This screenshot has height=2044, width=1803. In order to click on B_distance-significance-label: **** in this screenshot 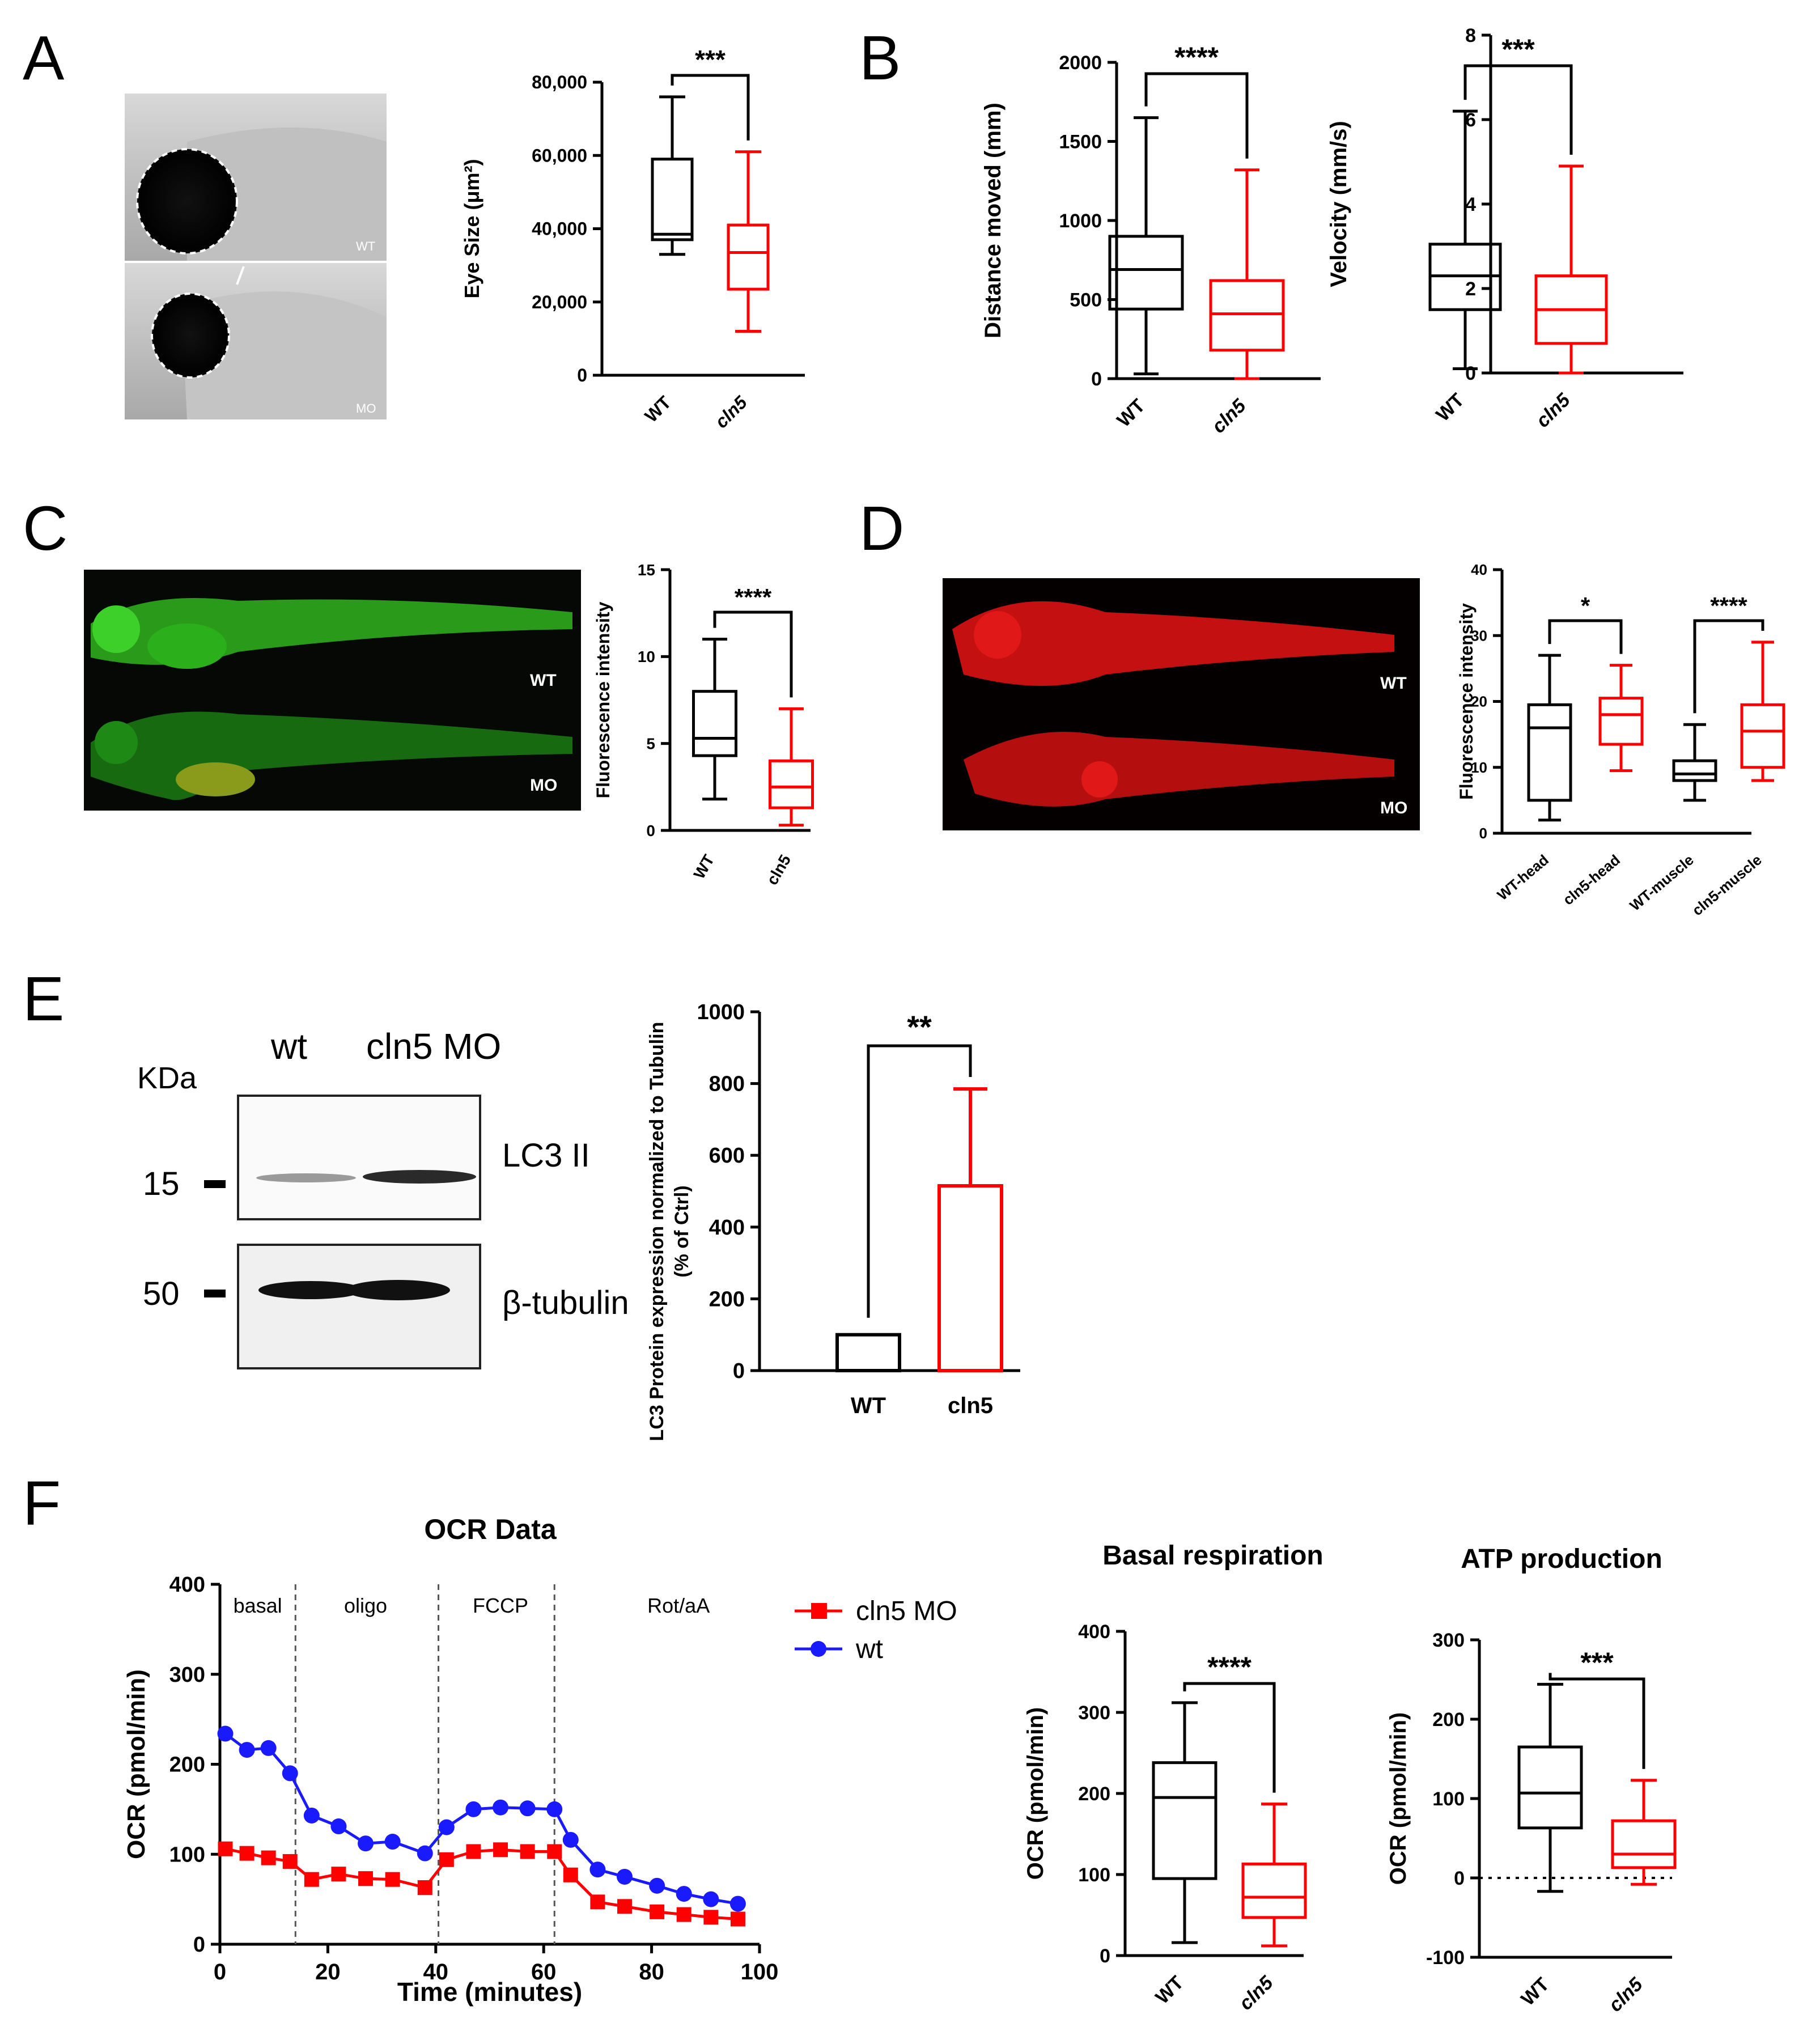, I will do `click(1196, 57)`.